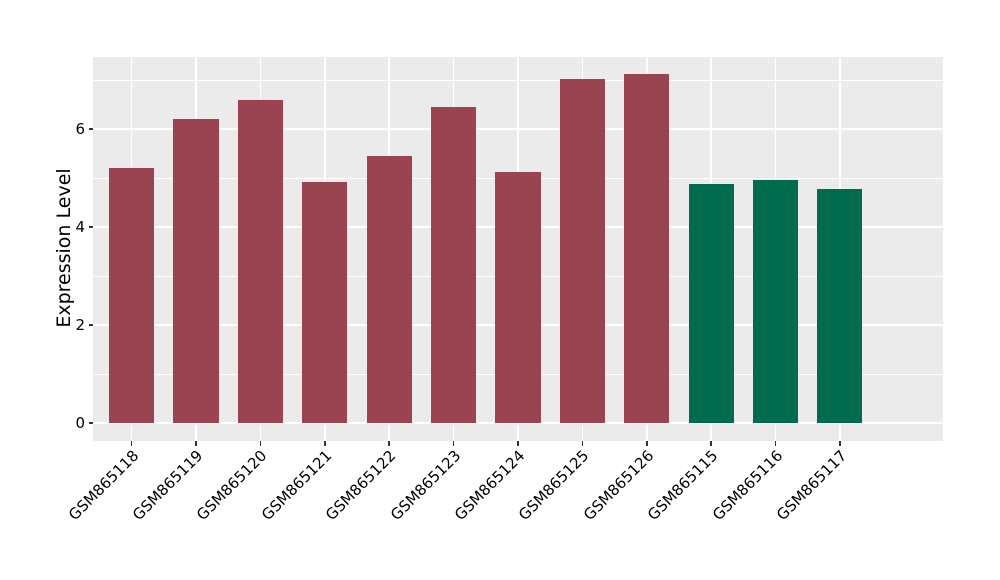  What do you see at coordinates (490, 485) in the screenshot?
I see `x-tick-label: GSM865124` at bounding box center [490, 485].